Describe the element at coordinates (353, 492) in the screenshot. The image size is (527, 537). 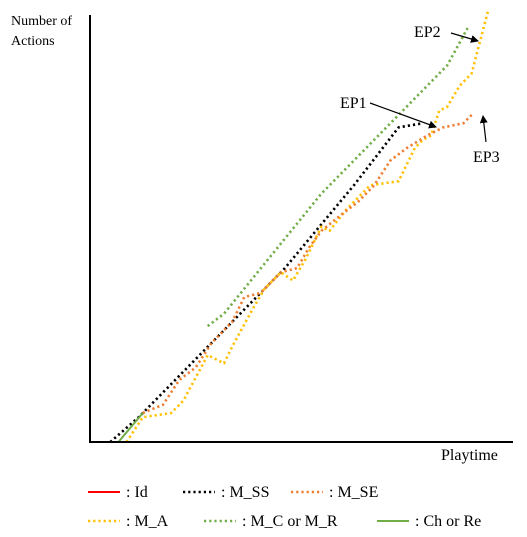
I see `legend-label-m-se: : M_SE` at that location.